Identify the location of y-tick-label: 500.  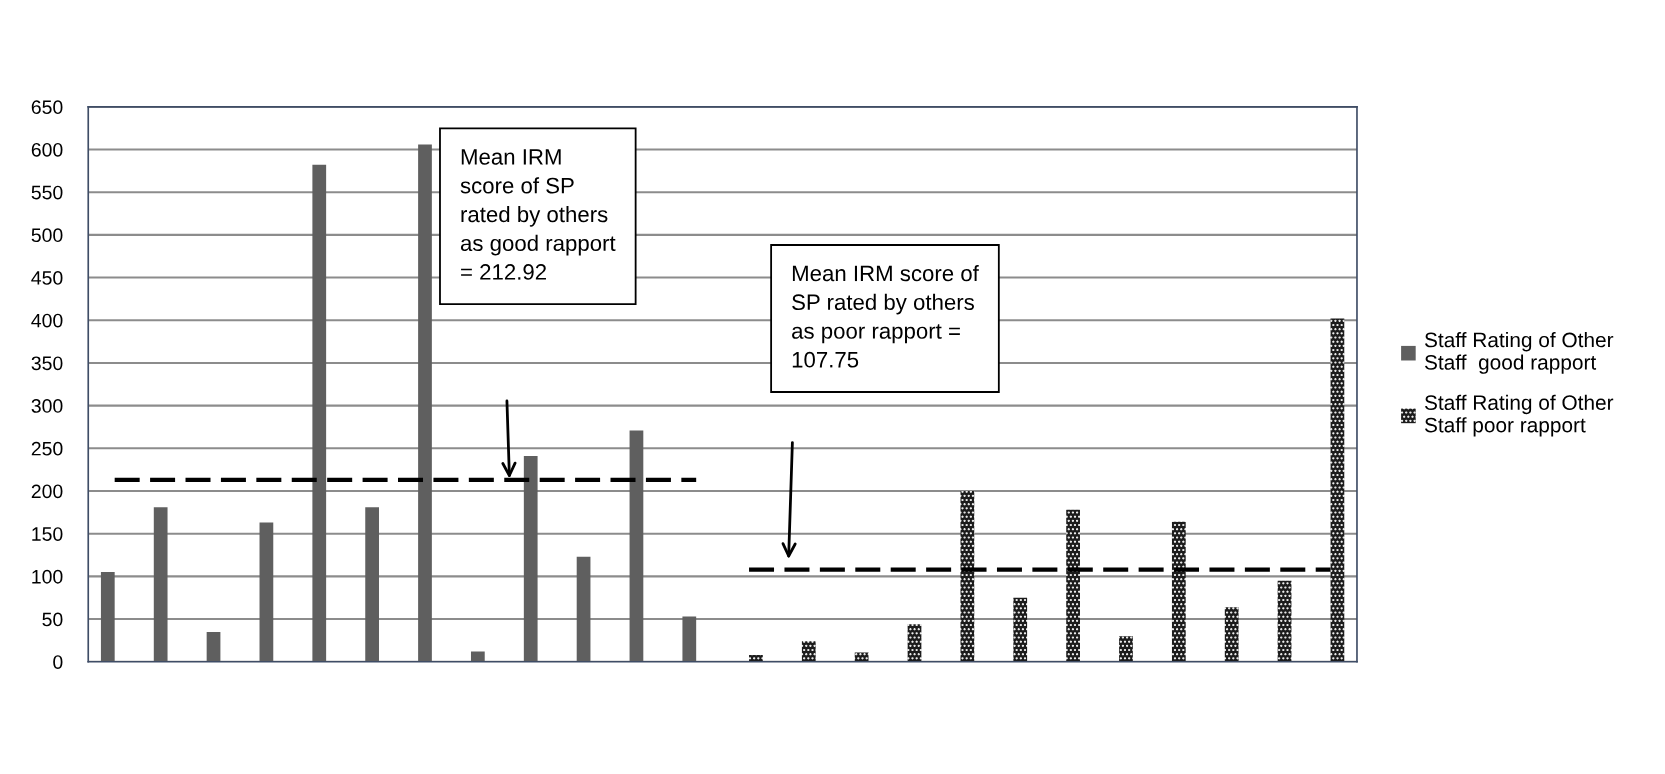
(47, 235).